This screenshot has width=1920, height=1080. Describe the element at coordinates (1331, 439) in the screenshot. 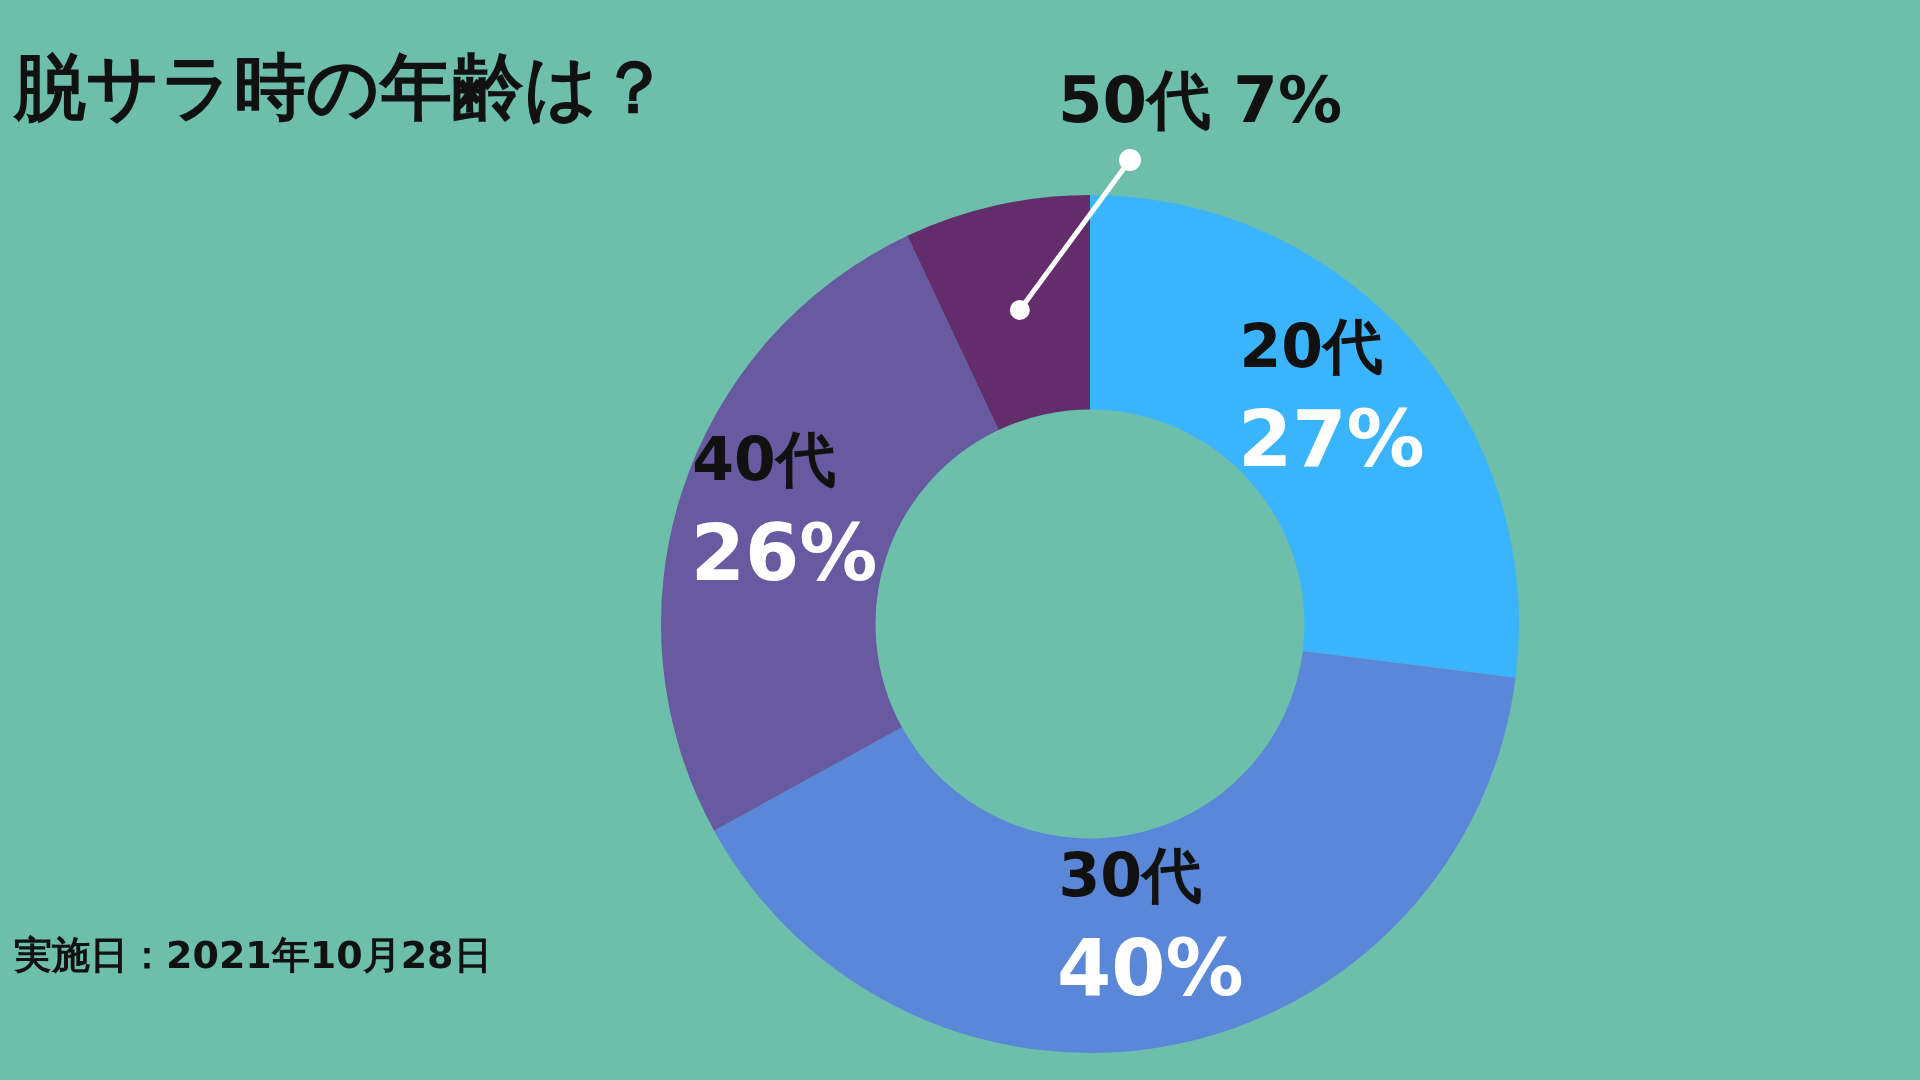

I see `data-label: 27%` at that location.